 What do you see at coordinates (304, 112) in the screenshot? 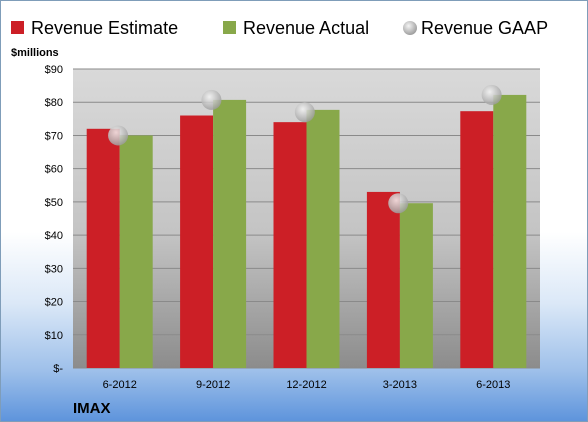
I see `marker-revenue-gaap-12-2012` at bounding box center [304, 112].